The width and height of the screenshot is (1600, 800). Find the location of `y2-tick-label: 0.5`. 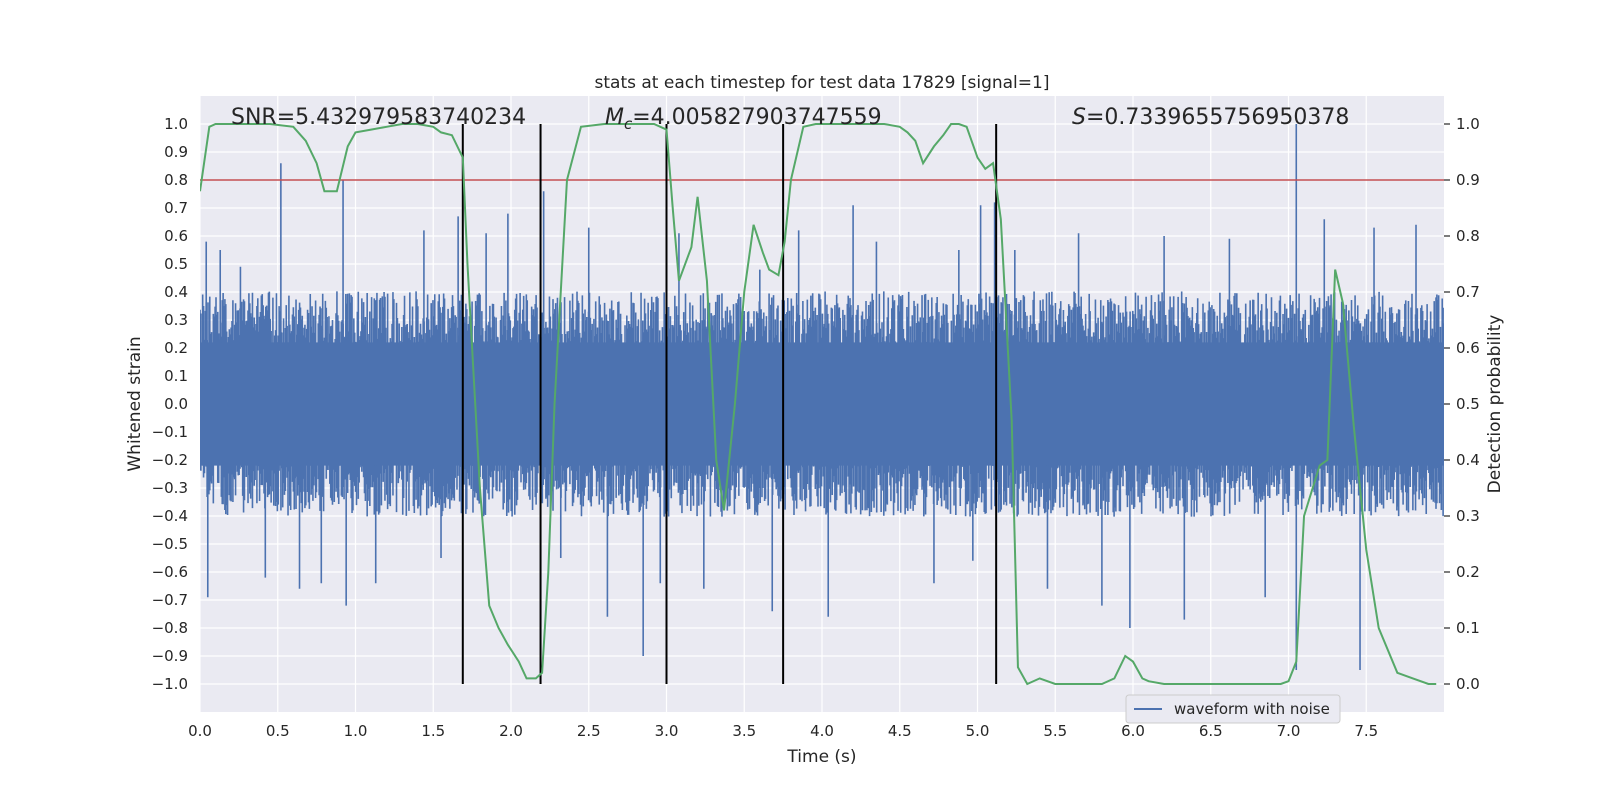

y2-tick-label: 0.5 is located at coordinates (1468, 404).